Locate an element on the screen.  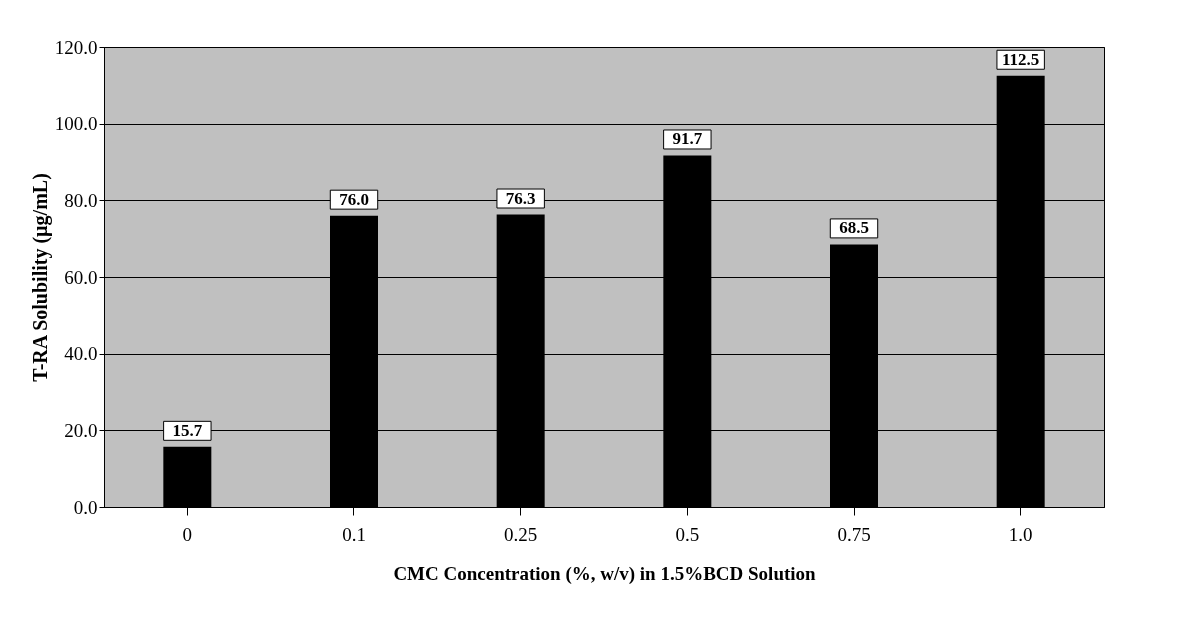
data-label: 91.7 is located at coordinates (687, 139).